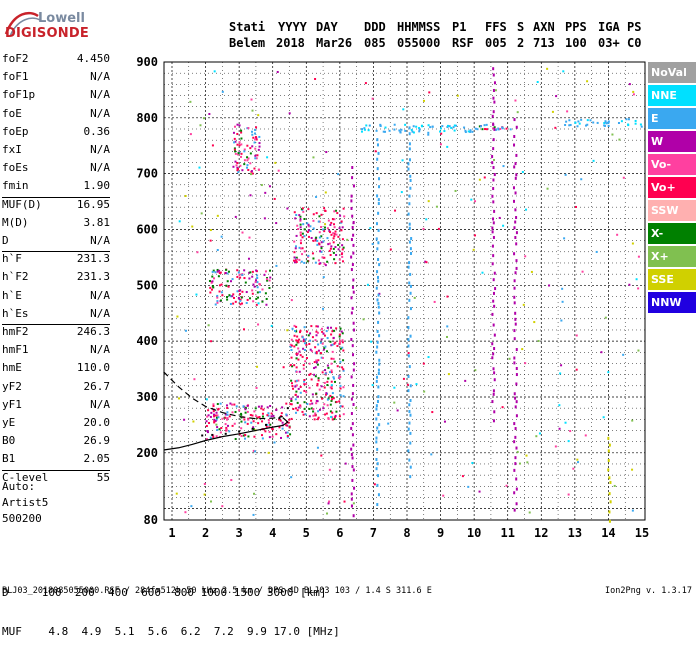 The height and width of the screenshot is (651, 700). Describe the element at coordinates (544, 43) in the screenshot. I see `header-value: 713` at that location.